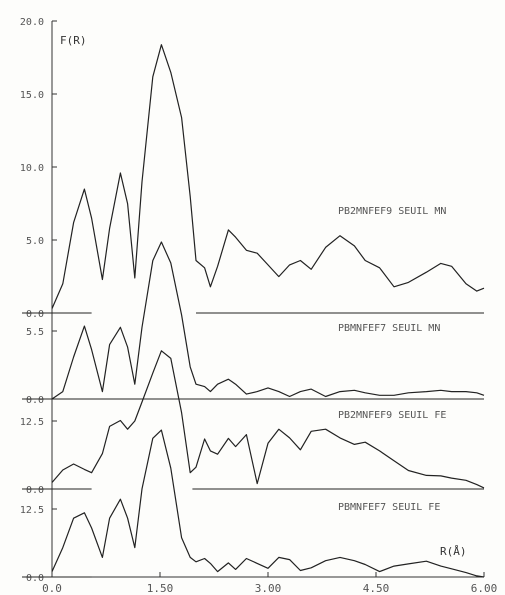 This screenshot has width=505, height=595. Describe the element at coordinates (32, 22) in the screenshot. I see `y-tick-label: 20.0` at that location.